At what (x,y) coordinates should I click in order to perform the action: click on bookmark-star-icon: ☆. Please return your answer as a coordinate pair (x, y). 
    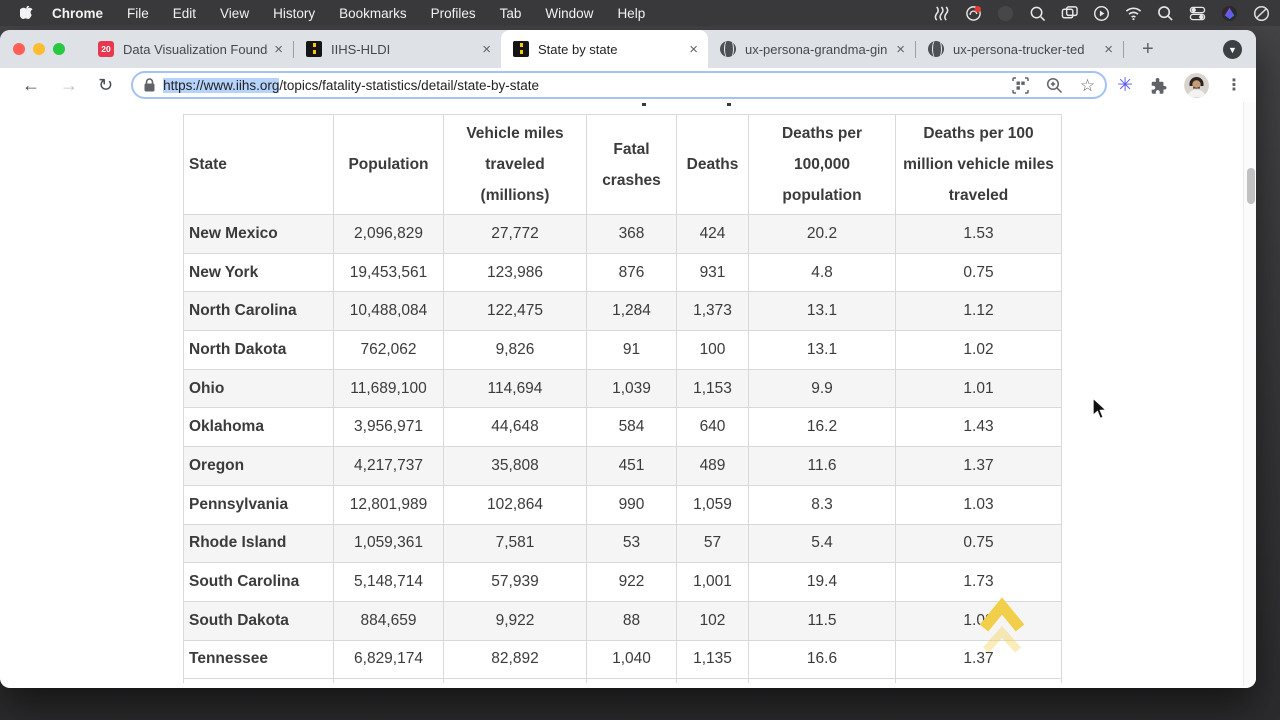
    Looking at the image, I should click on (1087, 85).